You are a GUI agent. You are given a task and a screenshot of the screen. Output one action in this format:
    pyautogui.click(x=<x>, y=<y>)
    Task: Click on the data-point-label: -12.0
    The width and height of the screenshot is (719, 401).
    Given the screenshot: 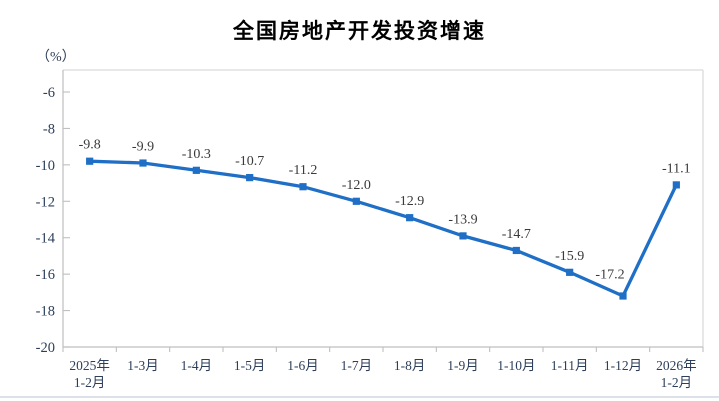 What is the action you would take?
    pyautogui.click(x=356, y=185)
    